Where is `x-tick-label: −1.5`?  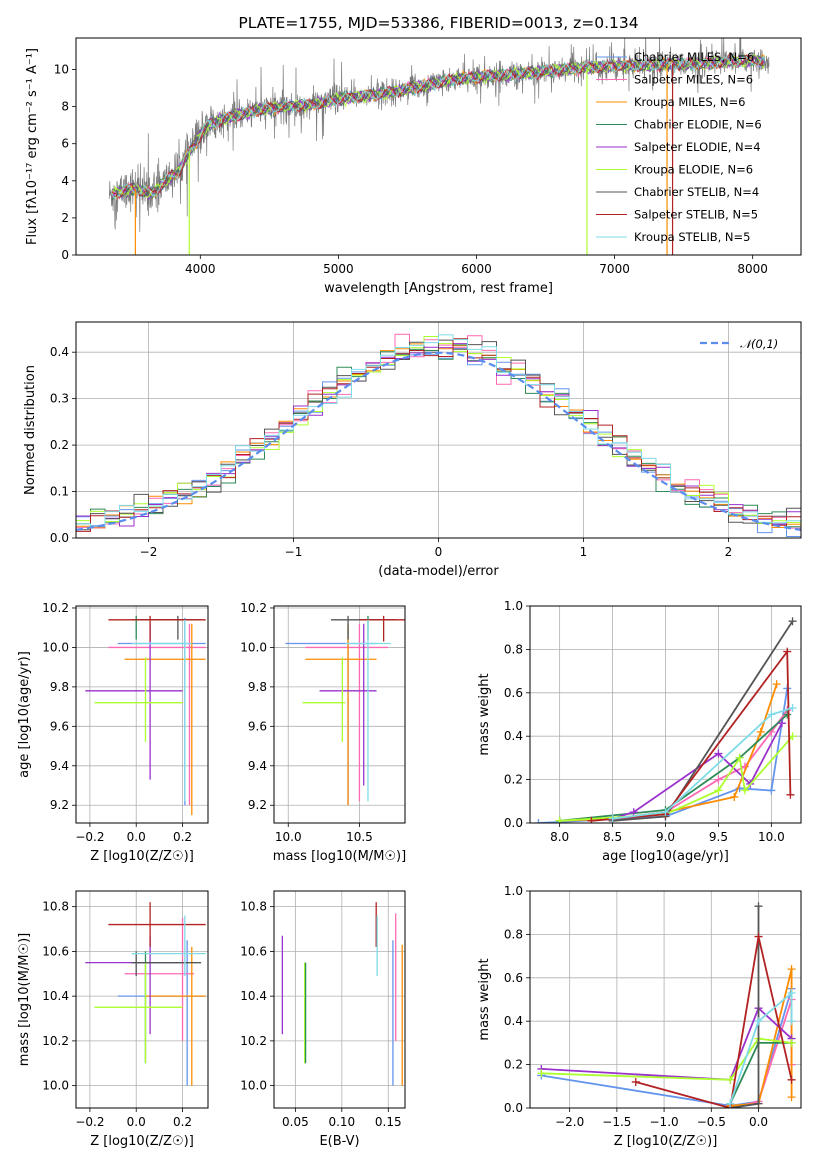 x-tick-label: −1.5 is located at coordinates (616, 1122).